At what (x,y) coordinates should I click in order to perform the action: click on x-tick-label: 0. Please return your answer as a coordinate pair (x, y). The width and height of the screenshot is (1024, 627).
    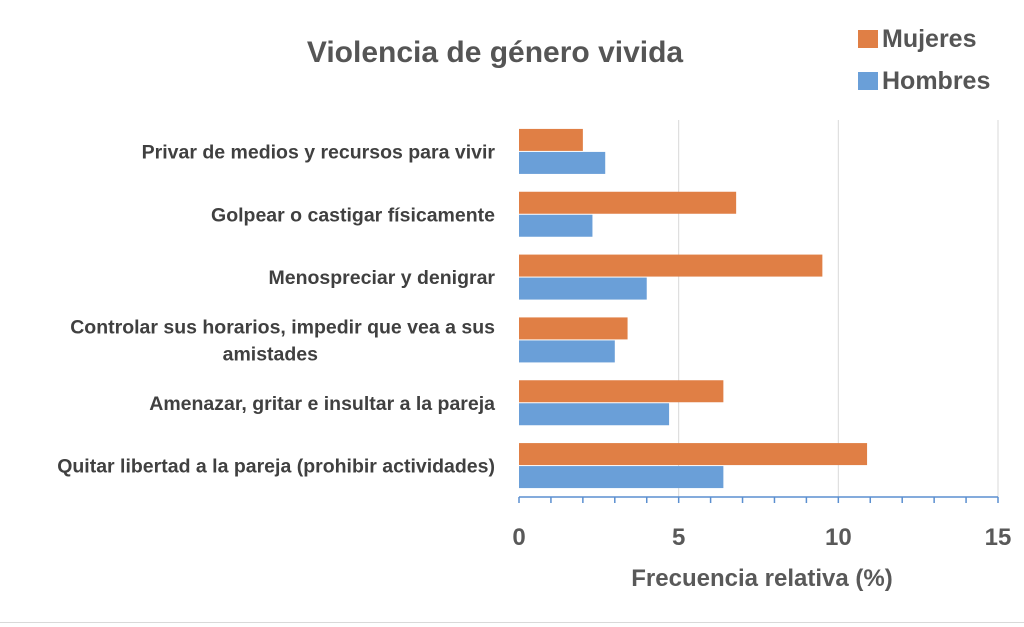
    Looking at the image, I should click on (518, 537).